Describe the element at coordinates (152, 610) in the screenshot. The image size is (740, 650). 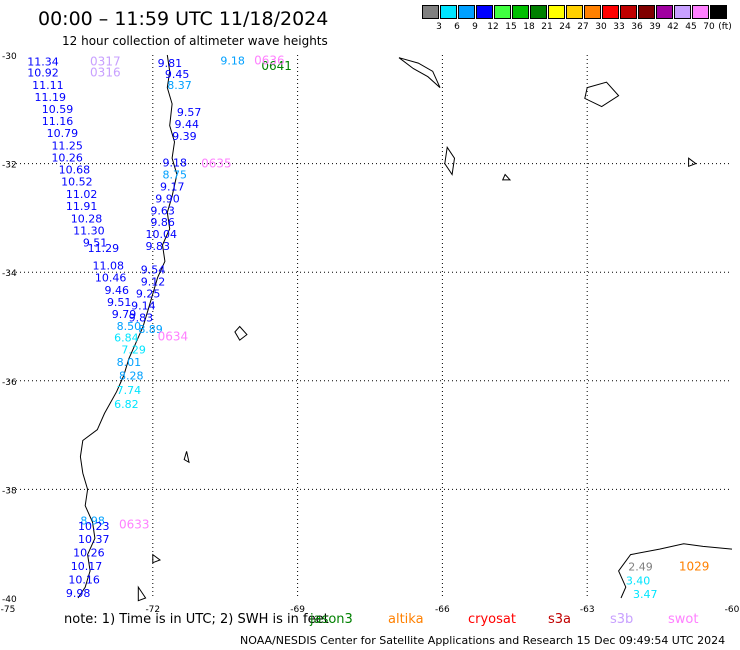
I see `lon-tick-label: -72` at that location.